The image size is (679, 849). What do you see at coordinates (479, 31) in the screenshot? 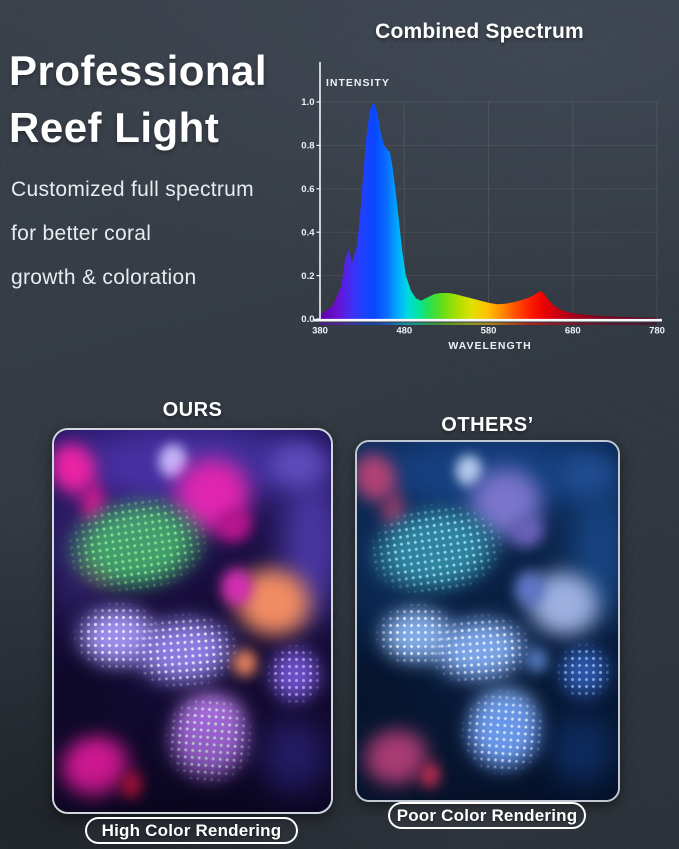
I see `chart-title: Combined Spectrum` at bounding box center [479, 31].